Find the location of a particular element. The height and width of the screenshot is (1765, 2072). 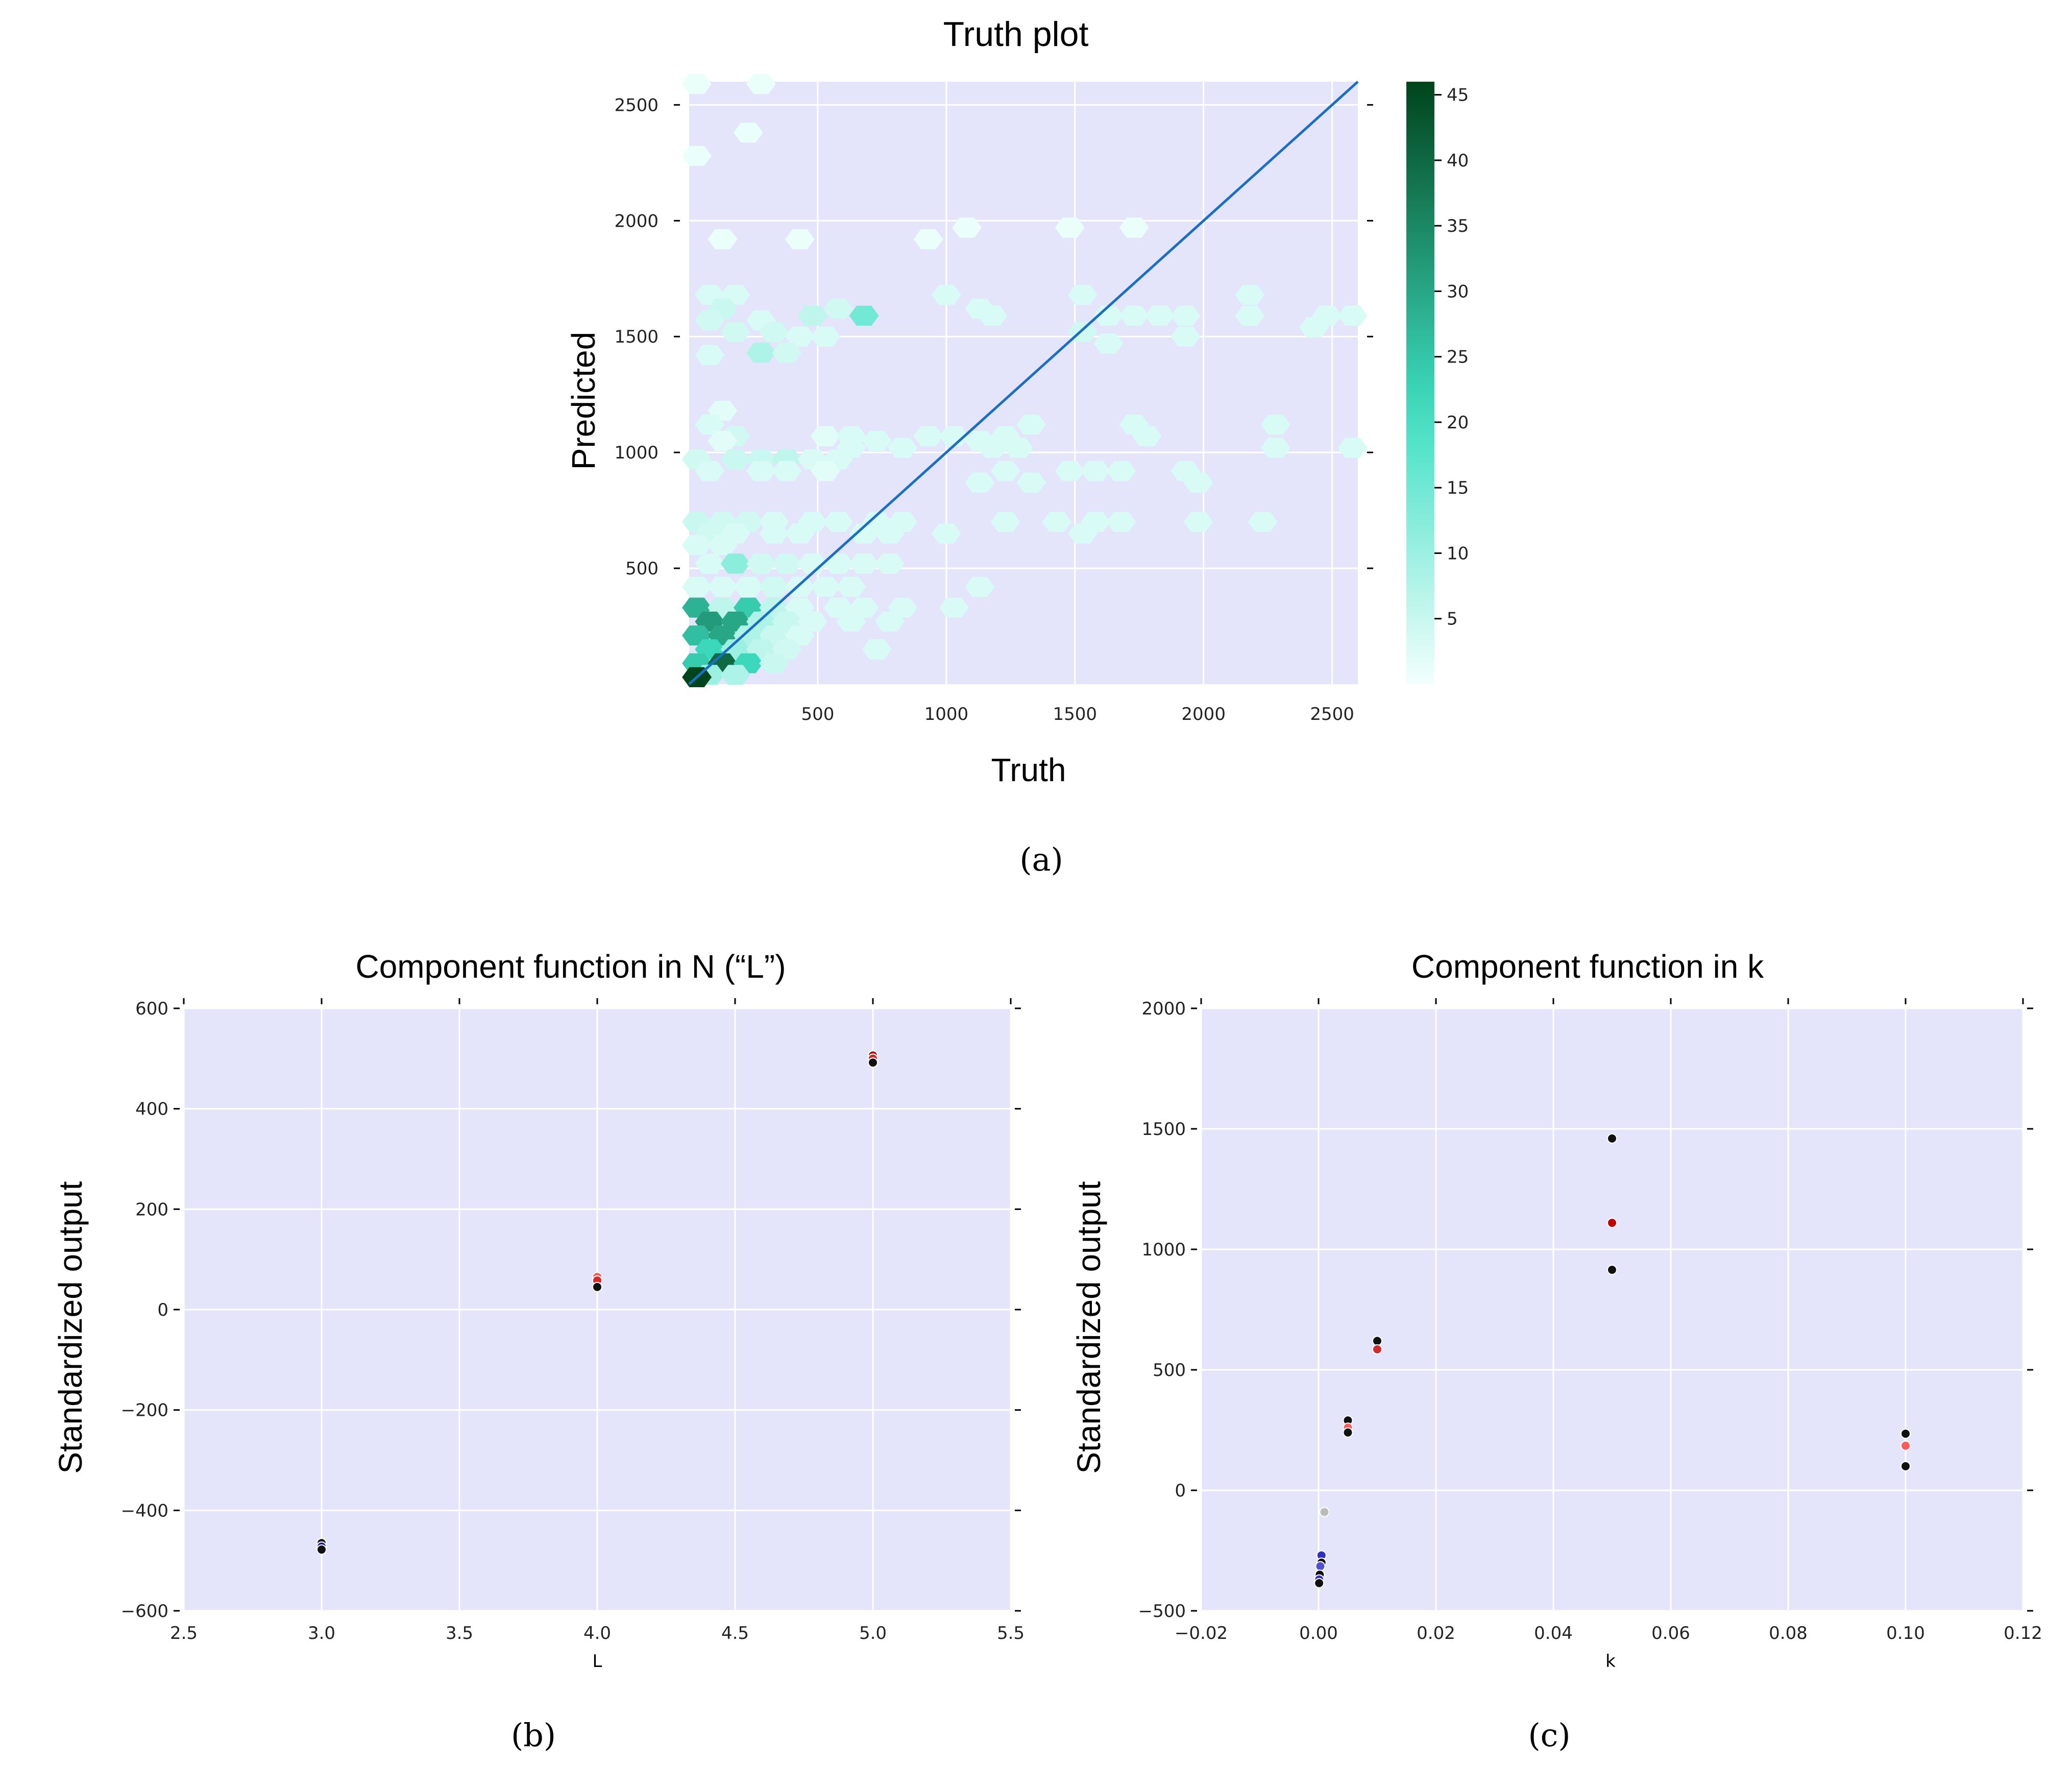

x-tick-label: 4.5 is located at coordinates (735, 1633).